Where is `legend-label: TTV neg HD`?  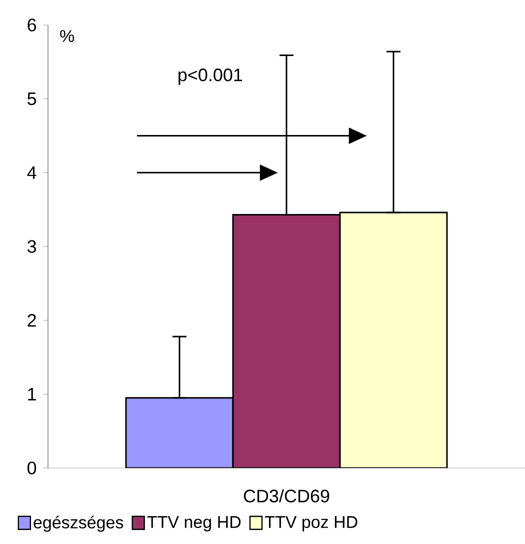 legend-label: TTV neg HD is located at coordinates (193, 524).